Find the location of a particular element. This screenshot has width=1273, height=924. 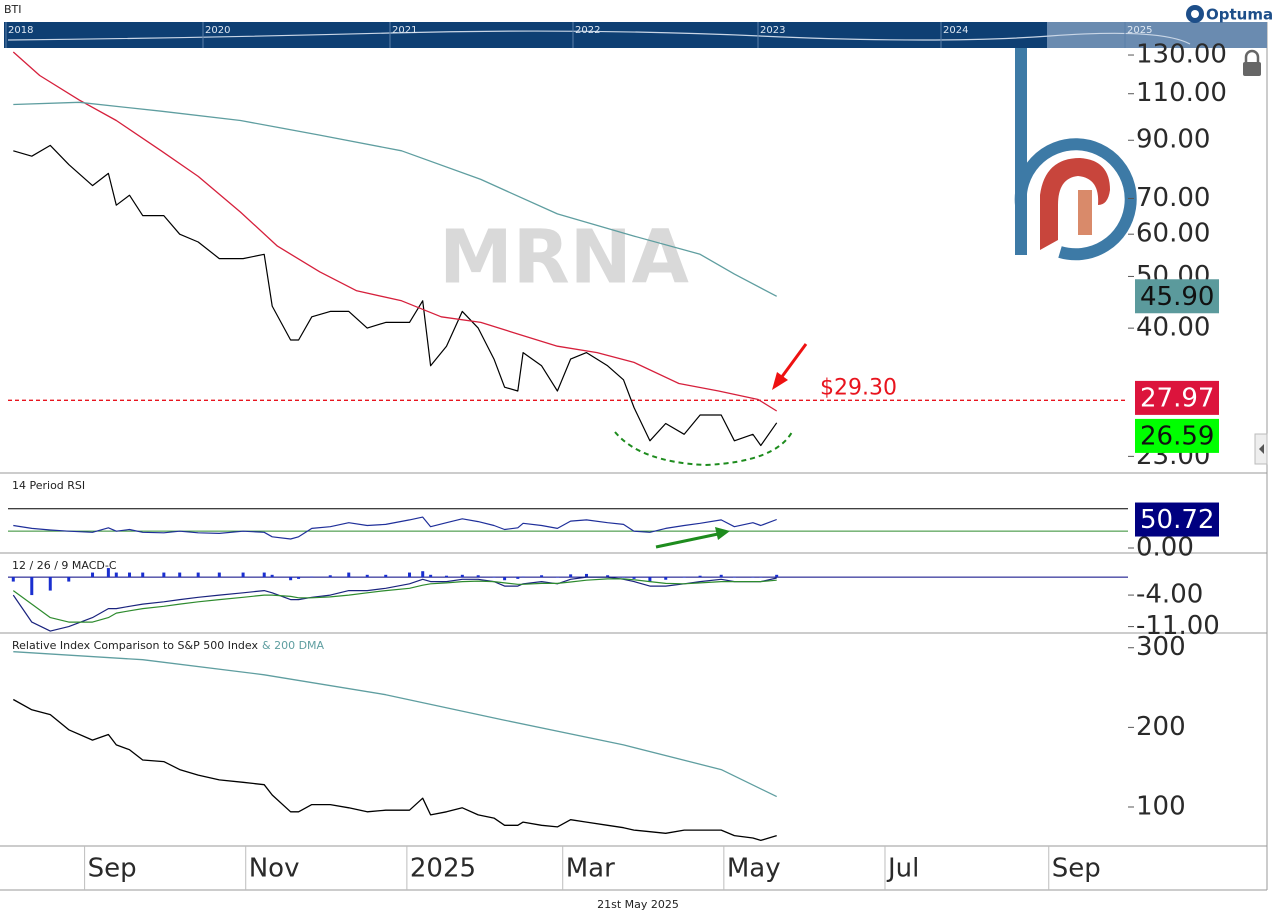

x-tick-label: Nov is located at coordinates (274, 869).